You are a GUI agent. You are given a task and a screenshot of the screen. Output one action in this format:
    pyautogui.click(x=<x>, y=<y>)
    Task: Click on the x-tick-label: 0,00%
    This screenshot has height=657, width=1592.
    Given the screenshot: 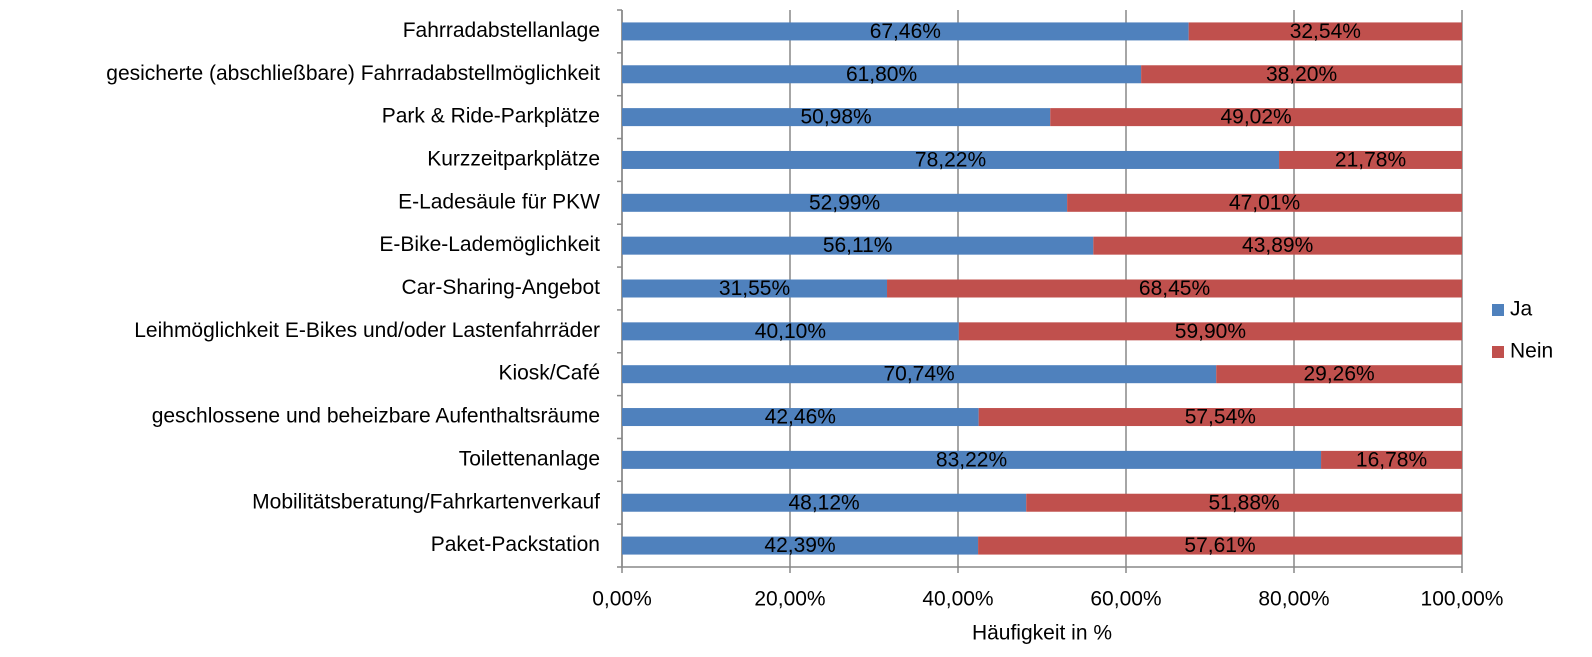 What is the action you would take?
    pyautogui.click(x=622, y=599)
    